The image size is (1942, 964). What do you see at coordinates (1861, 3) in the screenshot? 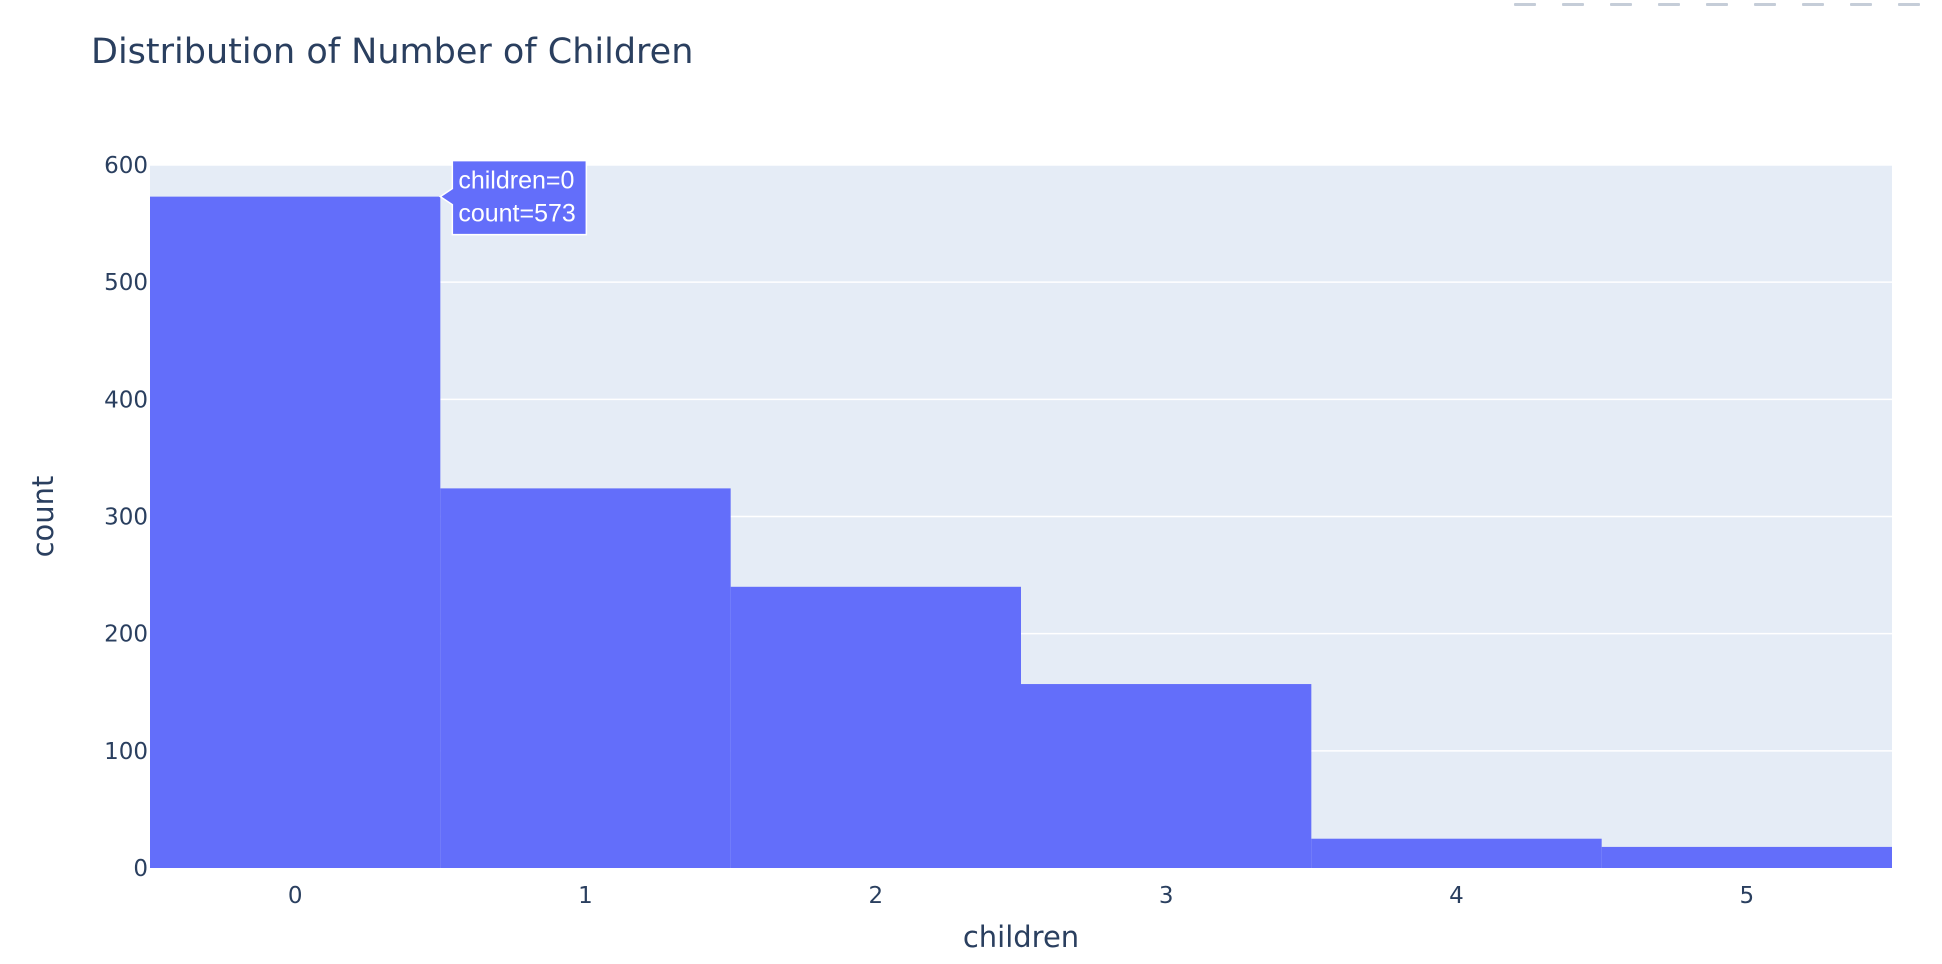
I see `autoscale-icon` at bounding box center [1861, 3].